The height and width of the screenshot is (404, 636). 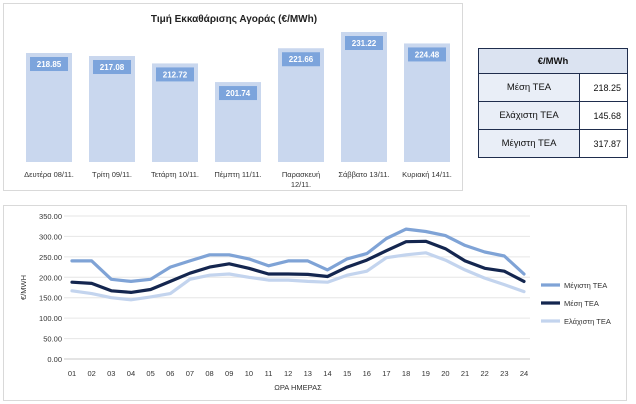 I want to click on x-tick-label: 01, so click(x=72, y=373).